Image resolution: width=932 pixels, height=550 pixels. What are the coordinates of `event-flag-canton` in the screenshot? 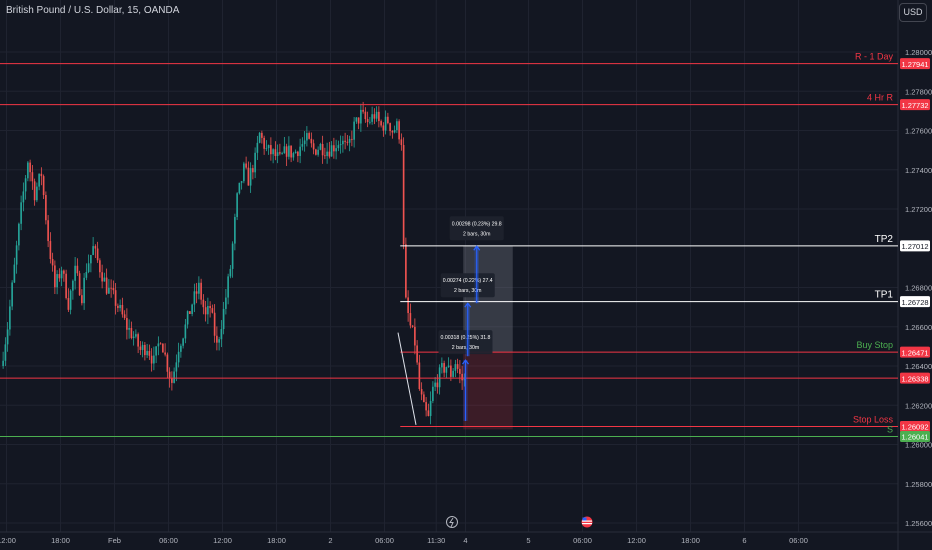 It's located at (584, 519).